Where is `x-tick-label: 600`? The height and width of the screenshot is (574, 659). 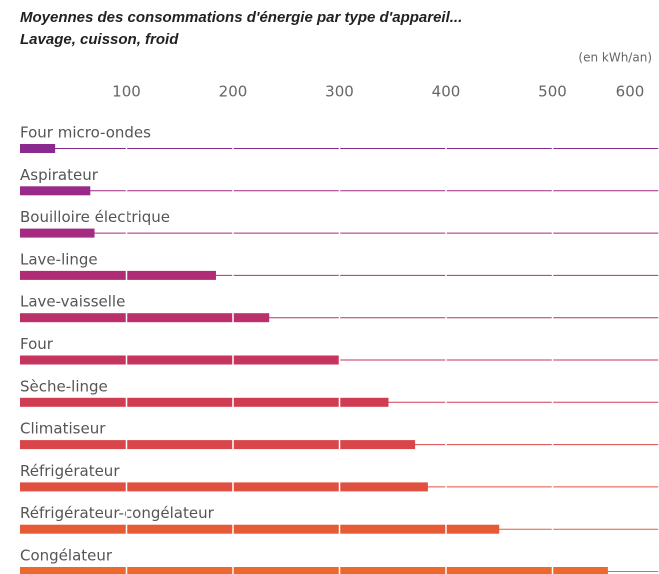
x-tick-label: 600 is located at coordinates (630, 92).